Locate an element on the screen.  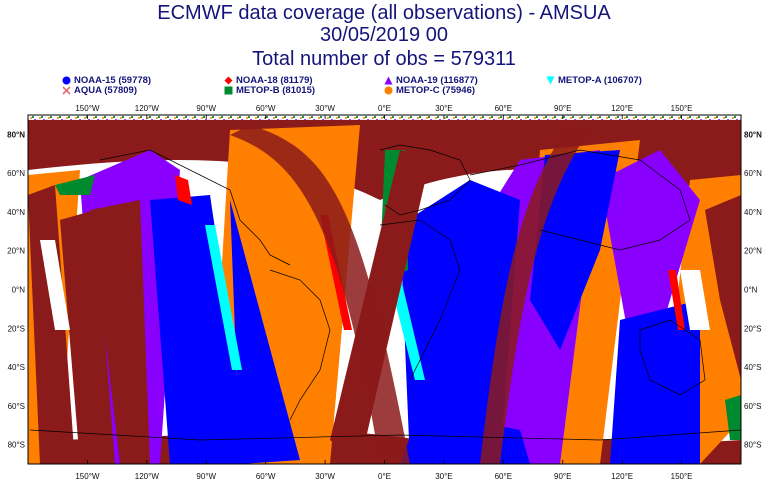
lat-tick-label-right: 20°N is located at coordinates (753, 251).